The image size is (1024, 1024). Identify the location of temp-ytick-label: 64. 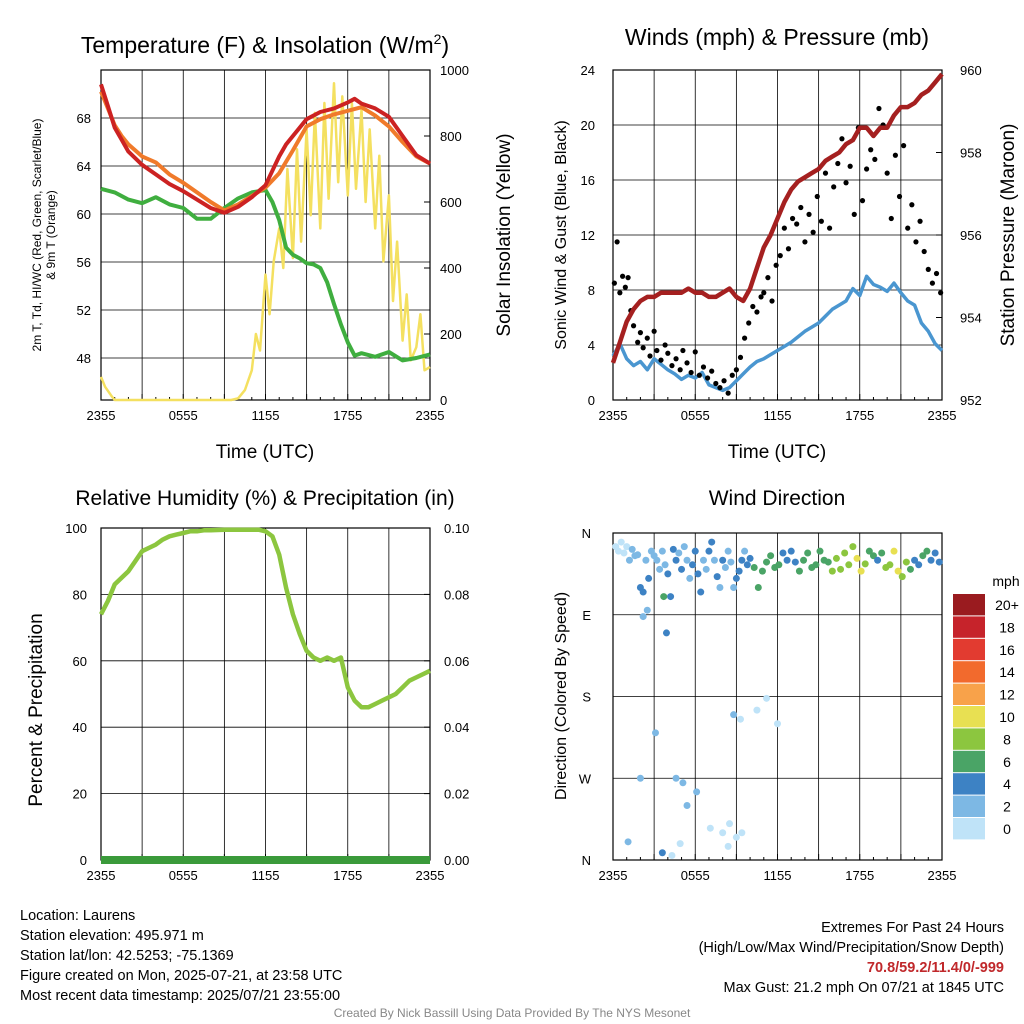
(84, 166).